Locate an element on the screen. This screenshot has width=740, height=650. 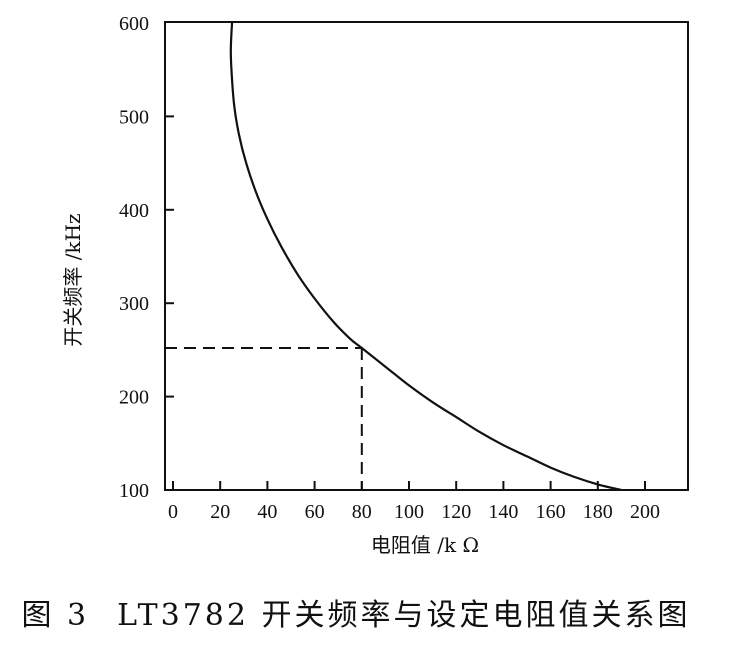
y-tick-label-3: 400 is located at coordinates (134, 211).